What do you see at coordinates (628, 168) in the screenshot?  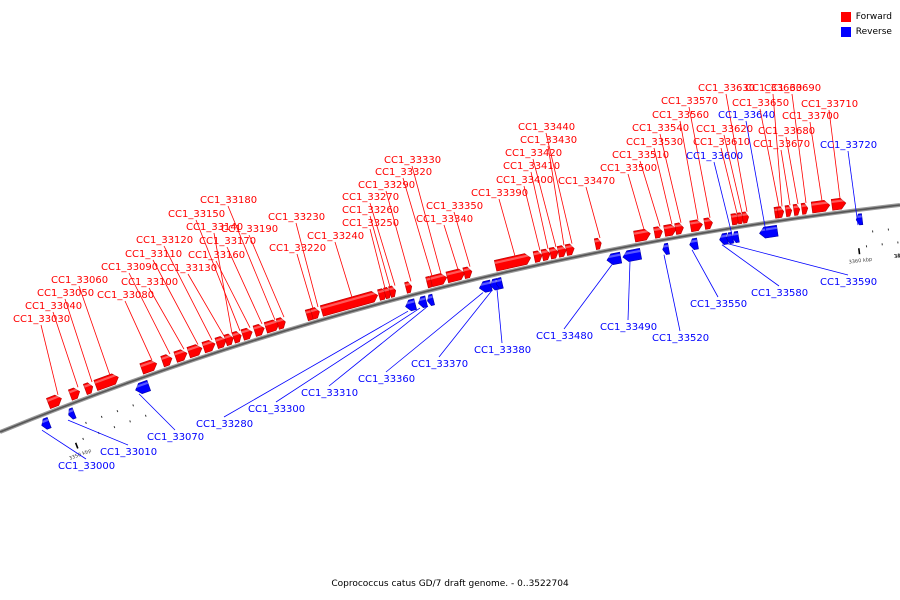 I see `gene-label: CC1_33500` at bounding box center [628, 168].